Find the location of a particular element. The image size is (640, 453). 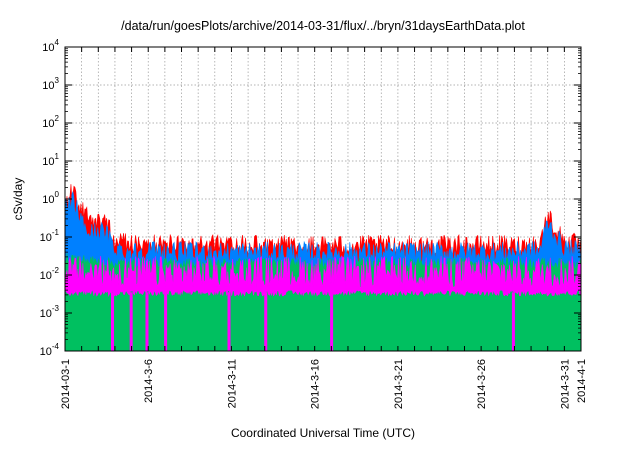

x-tick-label: 2014-03-1 is located at coordinates (66, 384).